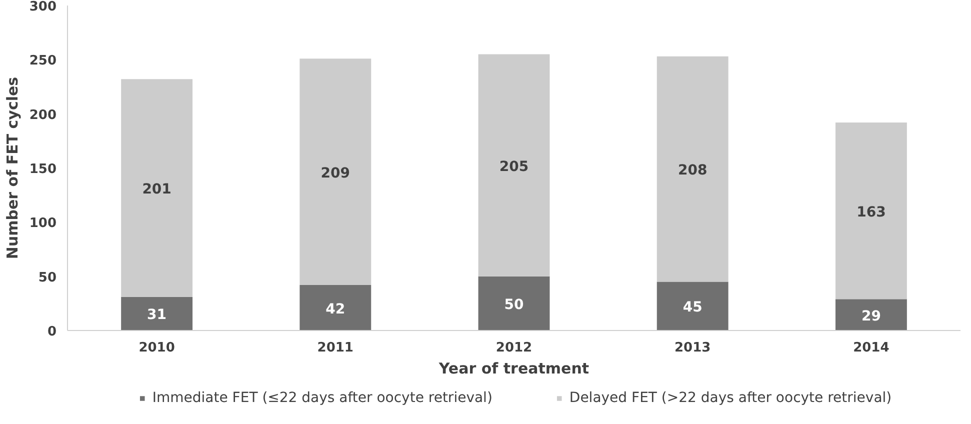 The height and width of the screenshot is (424, 971). I want to click on y-tick-label: 150, so click(43, 169).